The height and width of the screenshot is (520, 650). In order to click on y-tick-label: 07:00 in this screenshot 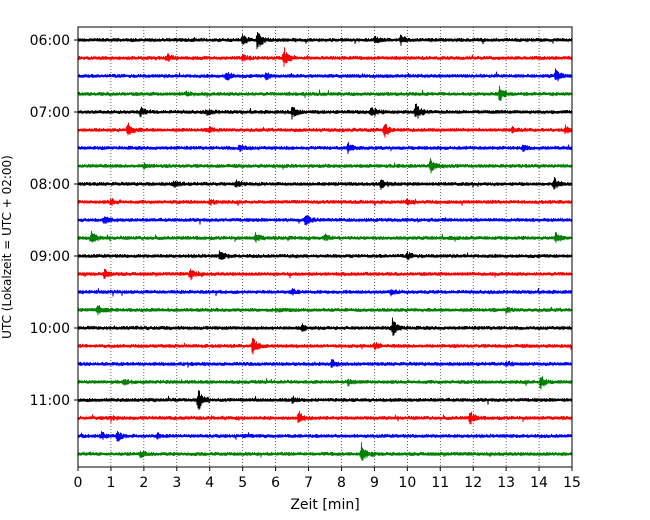, I will do `click(50, 113)`.